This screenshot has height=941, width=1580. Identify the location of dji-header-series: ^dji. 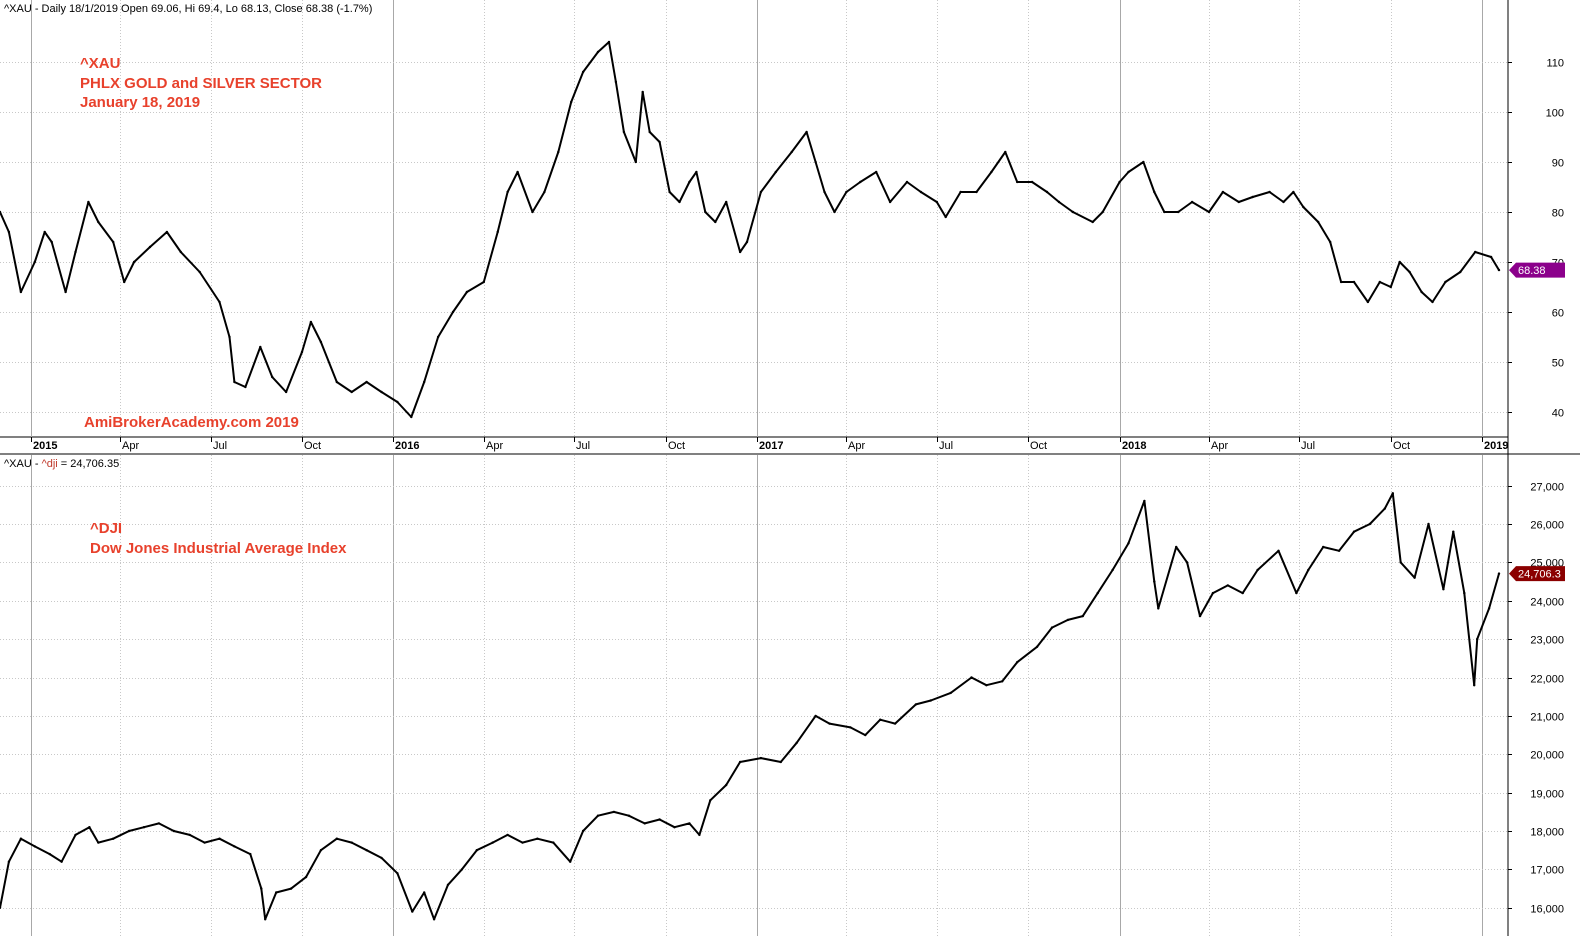
(50, 464).